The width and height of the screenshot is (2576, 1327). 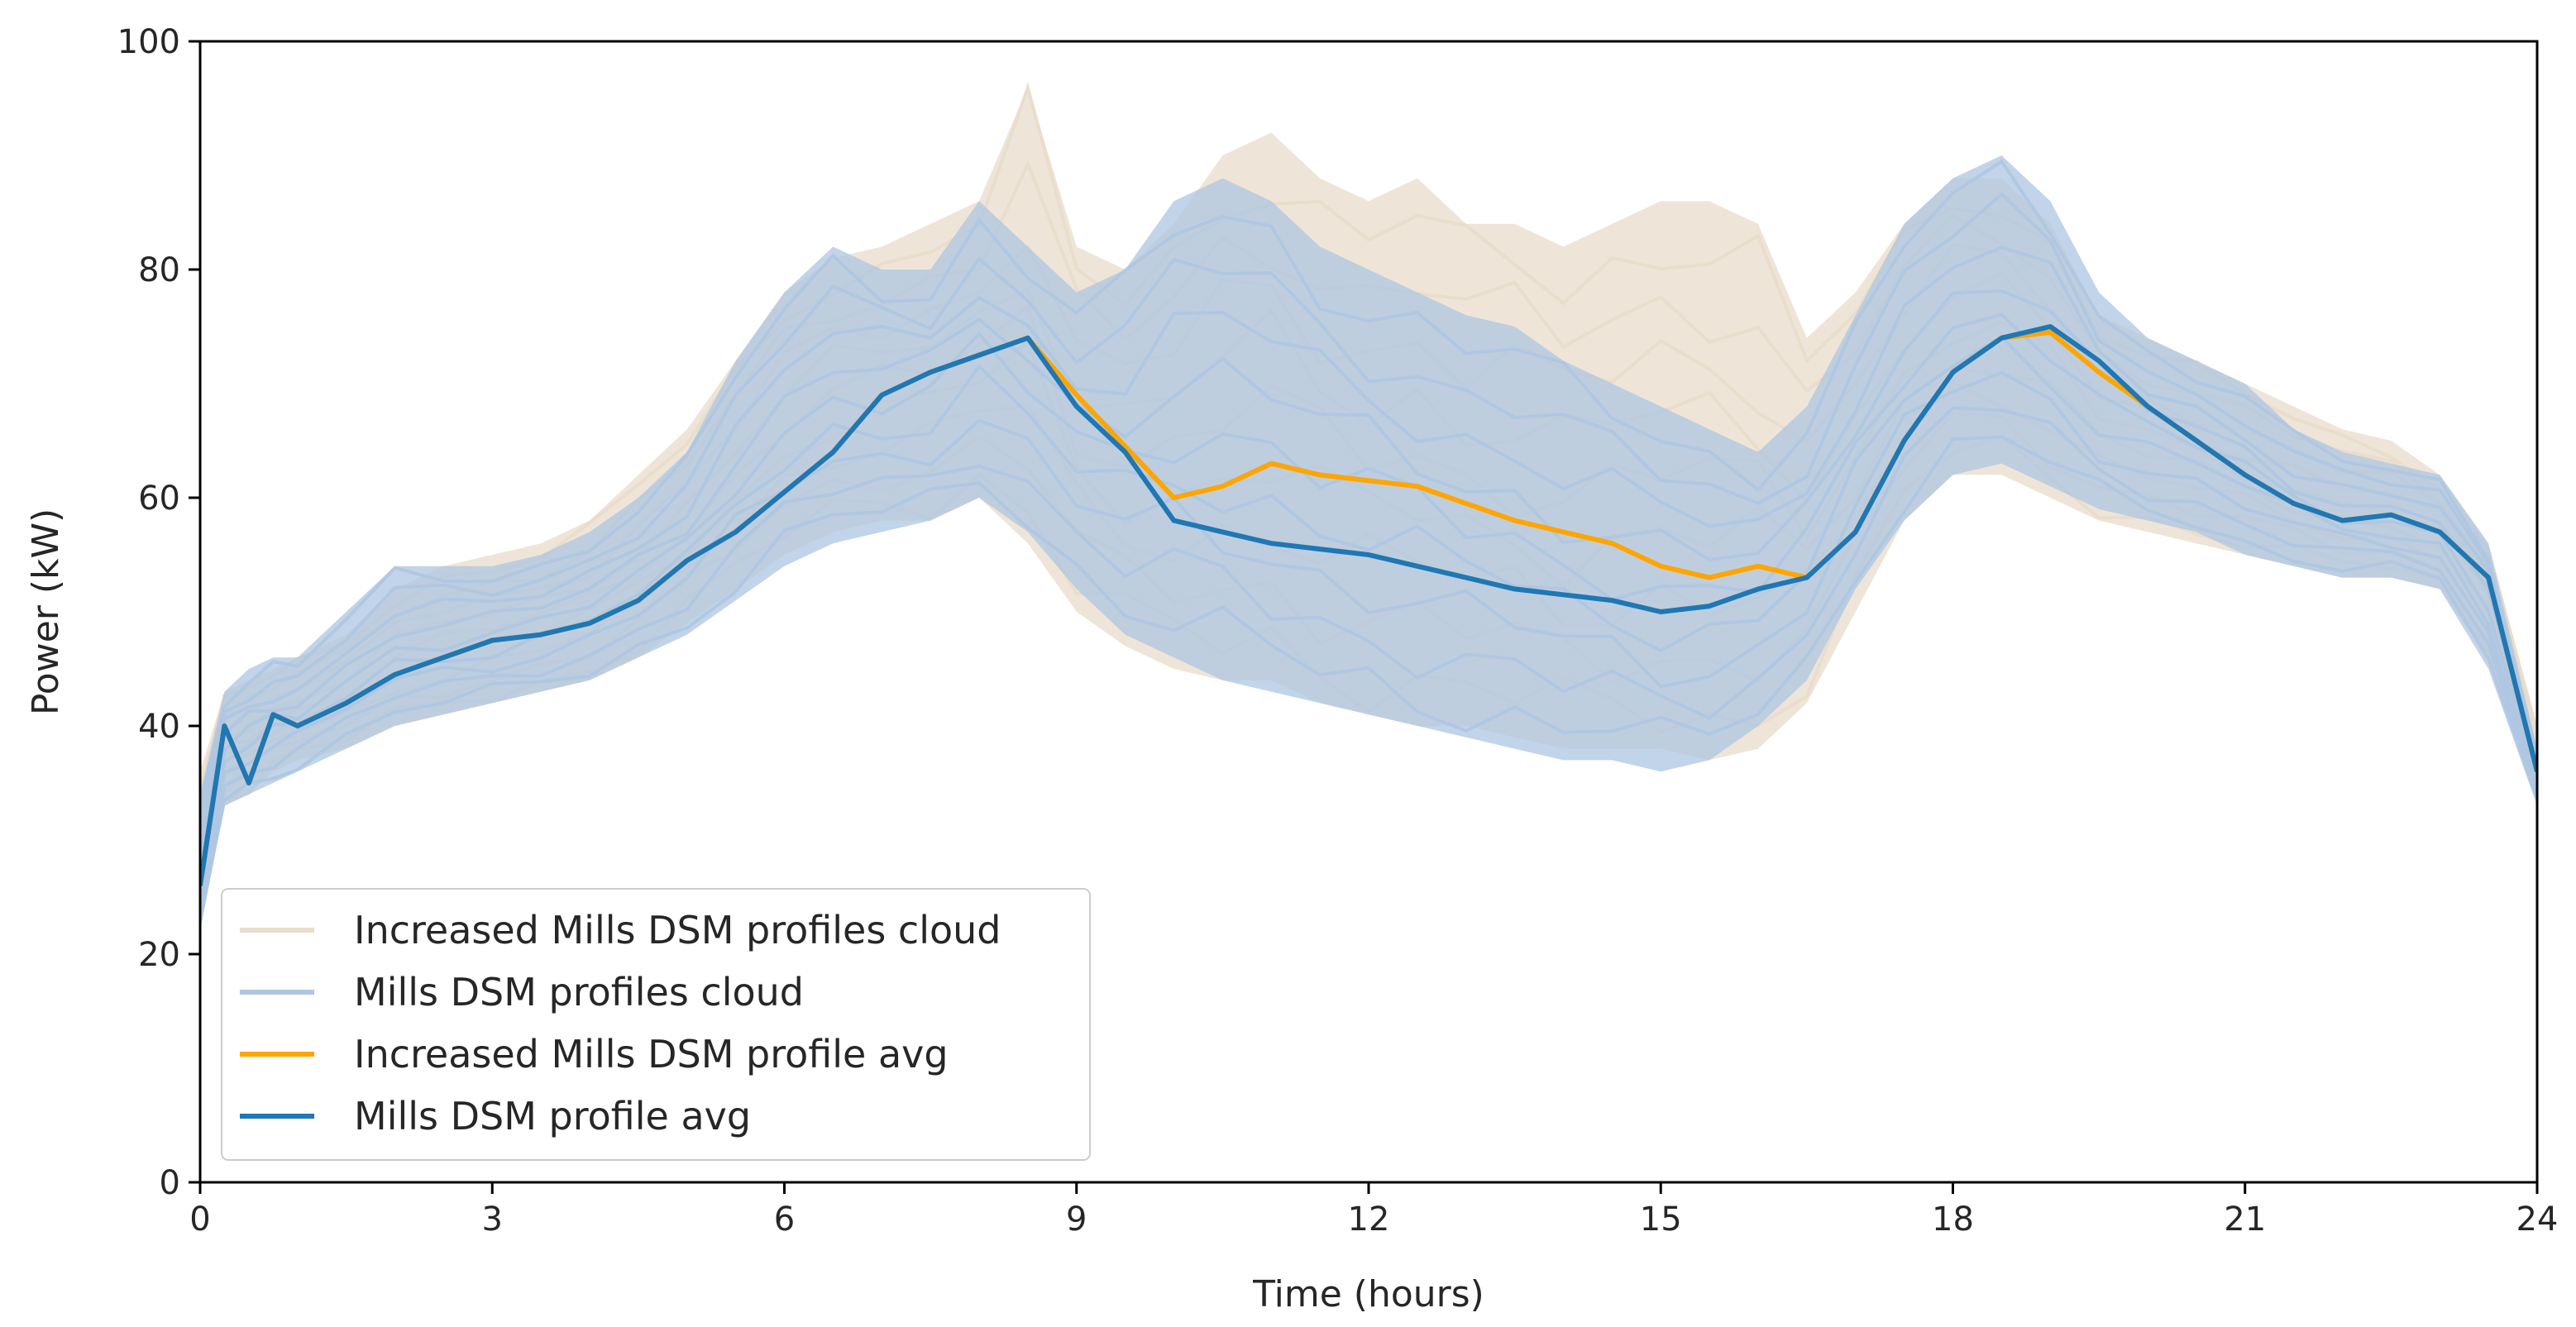 What do you see at coordinates (159, 955) in the screenshot?
I see `y-tick-label: 20` at bounding box center [159, 955].